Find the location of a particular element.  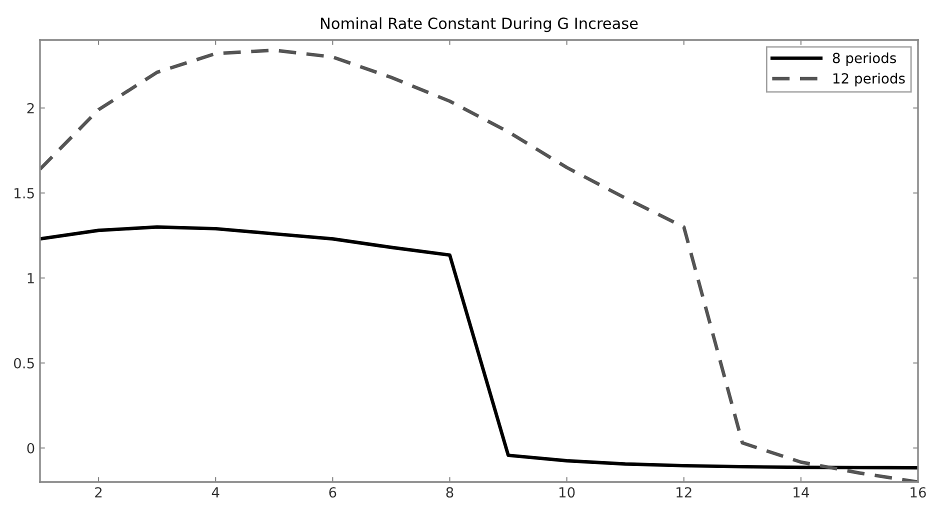

x-tick-label: 2 is located at coordinates (98, 492).